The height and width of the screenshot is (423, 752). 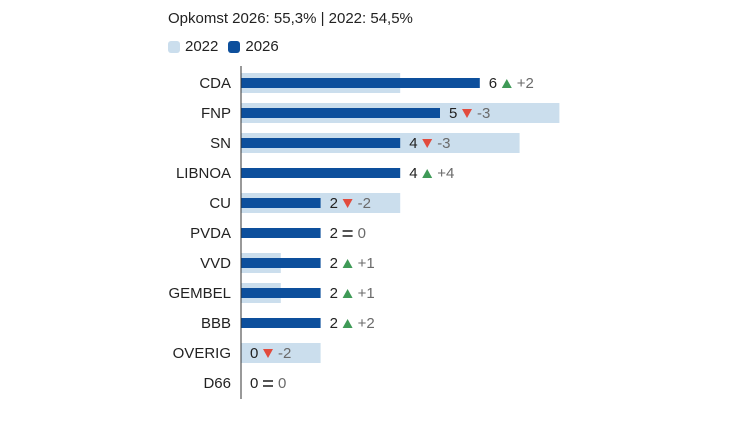 I want to click on bar-row-d66: D66 0 0, so click(x=244, y=383).